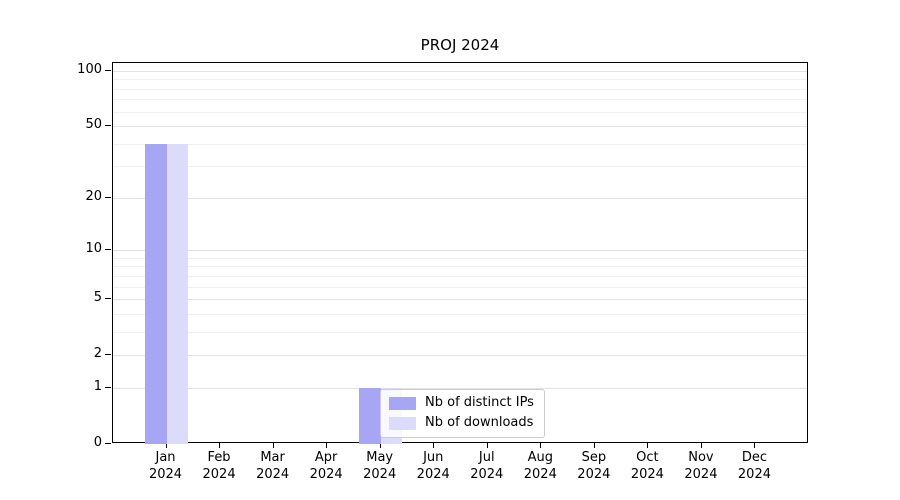  Describe the element at coordinates (97, 442) in the screenshot. I see `y-tick-label: 0` at that location.